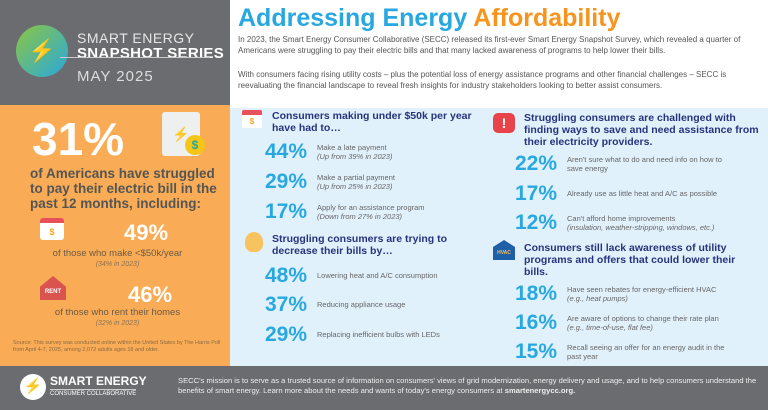 The width and height of the screenshot is (768, 410). I want to click on stat-row: 37% Reducing appliance usage, so click(335, 305).